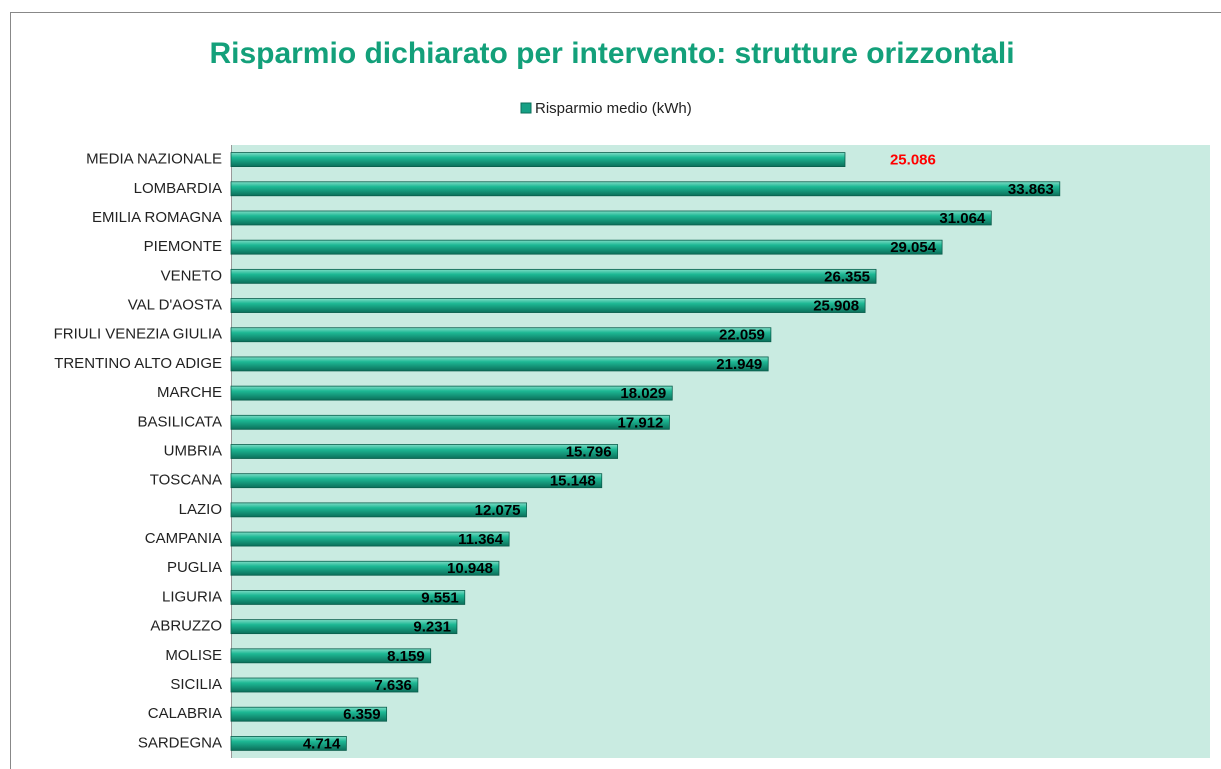 Image resolution: width=1221 pixels, height=769 pixels. What do you see at coordinates (200, 509) in the screenshot?
I see `y-tick-label: LAZIO` at bounding box center [200, 509].